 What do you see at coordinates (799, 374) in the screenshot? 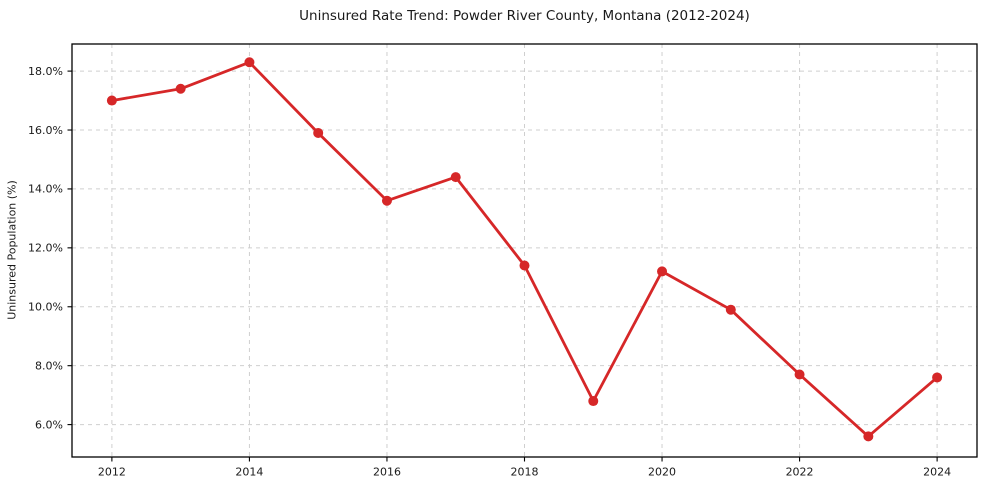
I see `data-point-2022` at bounding box center [799, 374].